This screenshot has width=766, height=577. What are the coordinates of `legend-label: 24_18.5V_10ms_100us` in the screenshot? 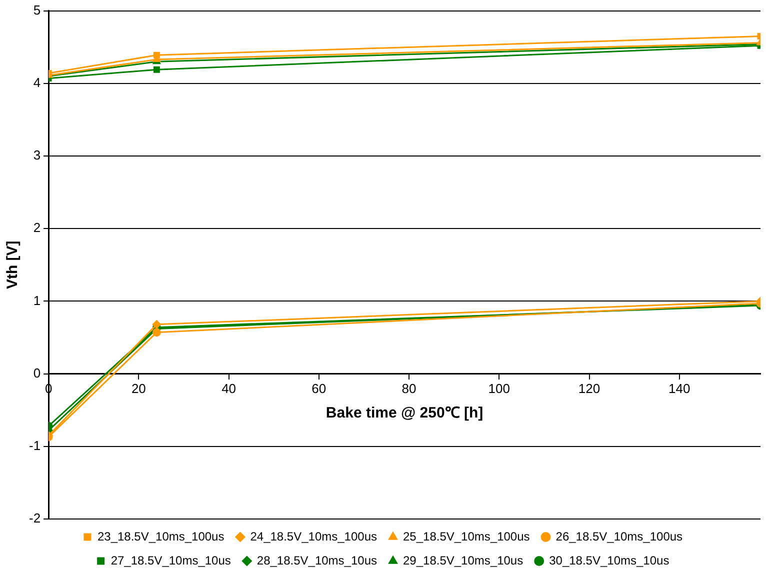 It's located at (314, 536).